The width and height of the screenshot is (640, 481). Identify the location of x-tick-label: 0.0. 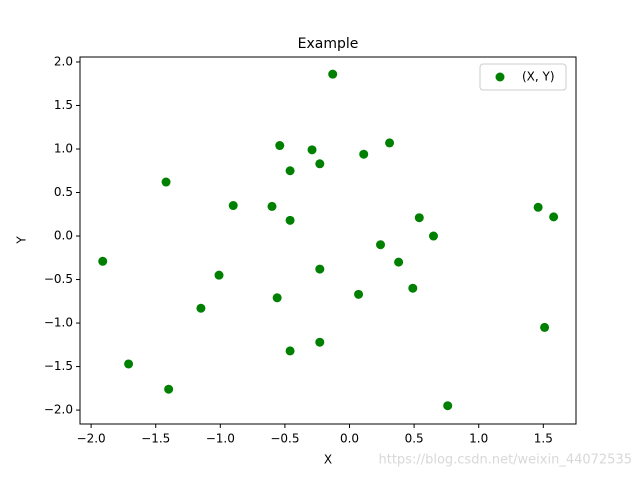
(349, 439).